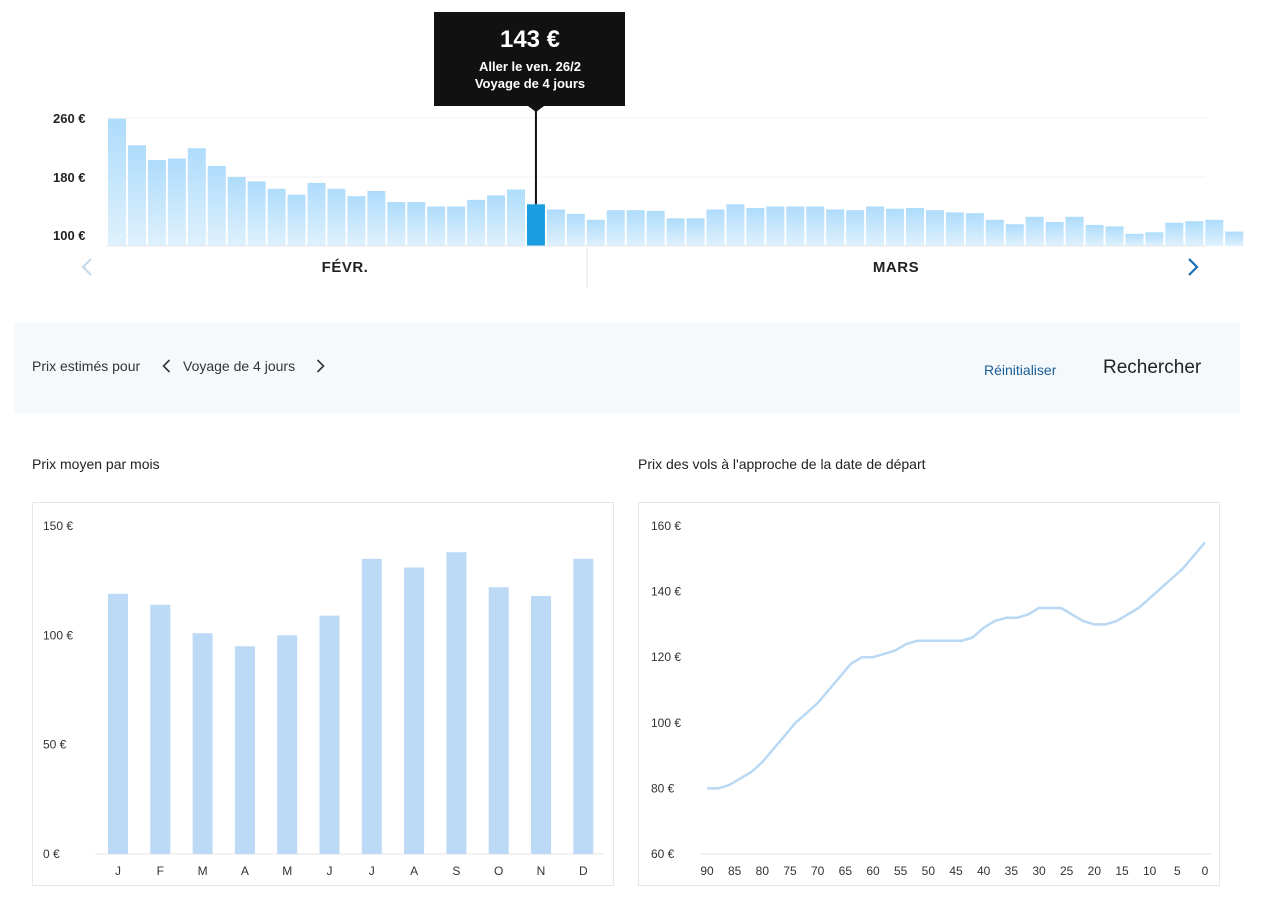 Image resolution: width=1280 pixels, height=917 pixels. Describe the element at coordinates (666, 723) in the screenshot. I see `approach-y-tick: 100 €` at that location.